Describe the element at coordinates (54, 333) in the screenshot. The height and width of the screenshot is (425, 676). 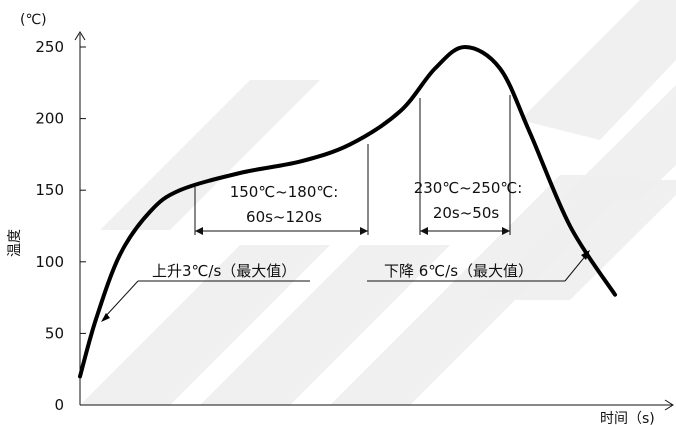
I see `y-tick-label: 50` at that location.